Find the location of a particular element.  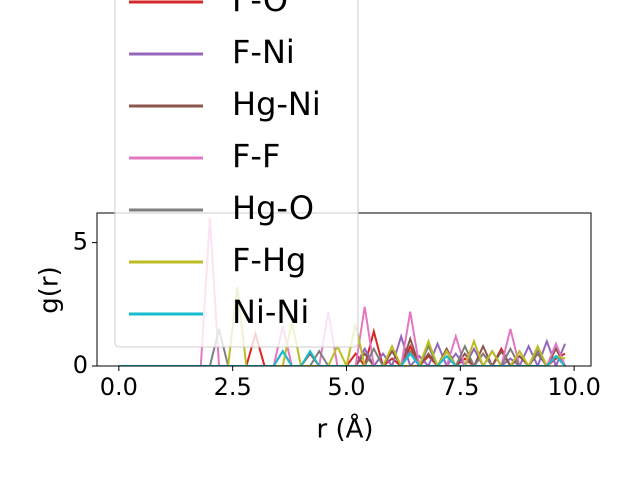

legend-label: Ni-Ni is located at coordinates (270, 312).